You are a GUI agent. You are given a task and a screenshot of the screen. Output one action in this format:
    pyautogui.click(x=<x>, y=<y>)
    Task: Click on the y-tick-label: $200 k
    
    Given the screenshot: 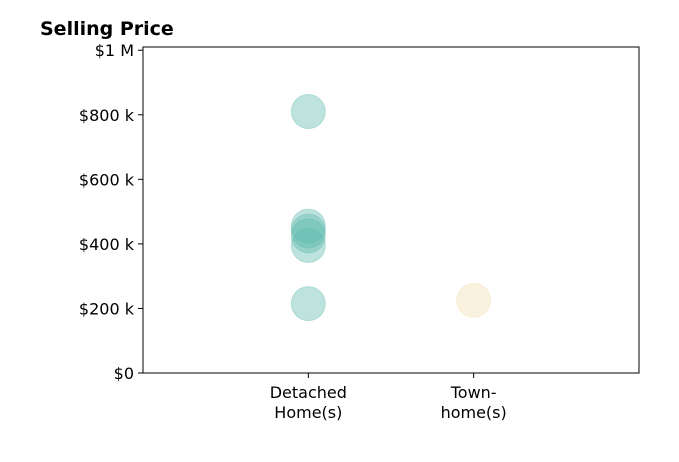 What is the action you would take?
    pyautogui.click(x=107, y=308)
    